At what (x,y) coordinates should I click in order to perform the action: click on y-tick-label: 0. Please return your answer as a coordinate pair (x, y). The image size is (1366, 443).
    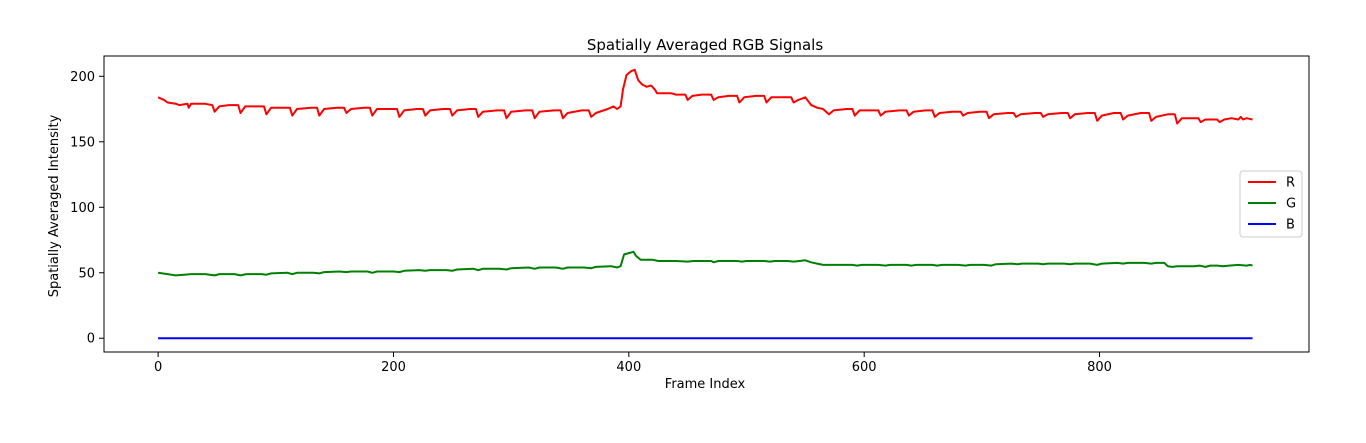
    Looking at the image, I should click on (91, 339).